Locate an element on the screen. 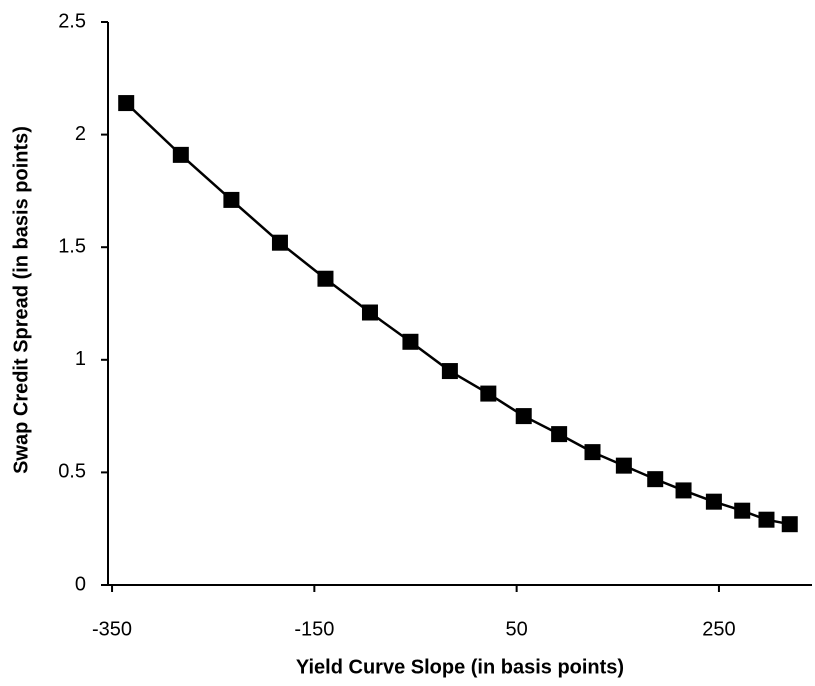 This screenshot has height=686, width=815. x-axis-title: Yield Curve Slope (in basis points) is located at coordinates (460, 667).